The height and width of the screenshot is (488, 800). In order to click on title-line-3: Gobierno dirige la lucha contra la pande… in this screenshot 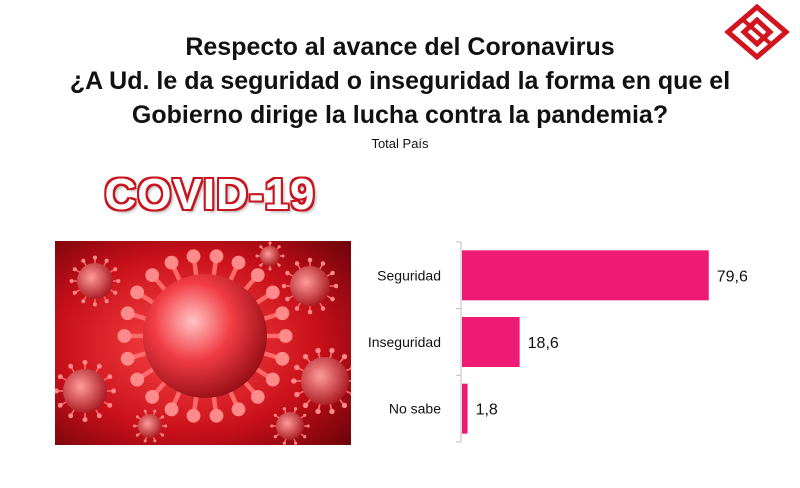, I will do `click(400, 115)`.